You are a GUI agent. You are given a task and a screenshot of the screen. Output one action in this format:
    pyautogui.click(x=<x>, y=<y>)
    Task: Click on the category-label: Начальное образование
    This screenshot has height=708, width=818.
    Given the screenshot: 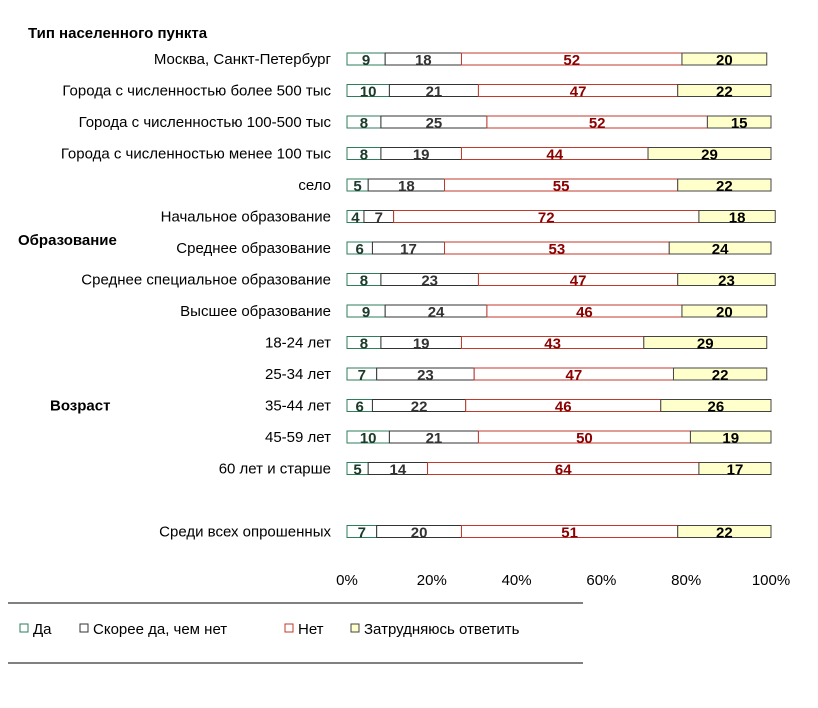 What is the action you would take?
    pyautogui.click(x=246, y=217)
    